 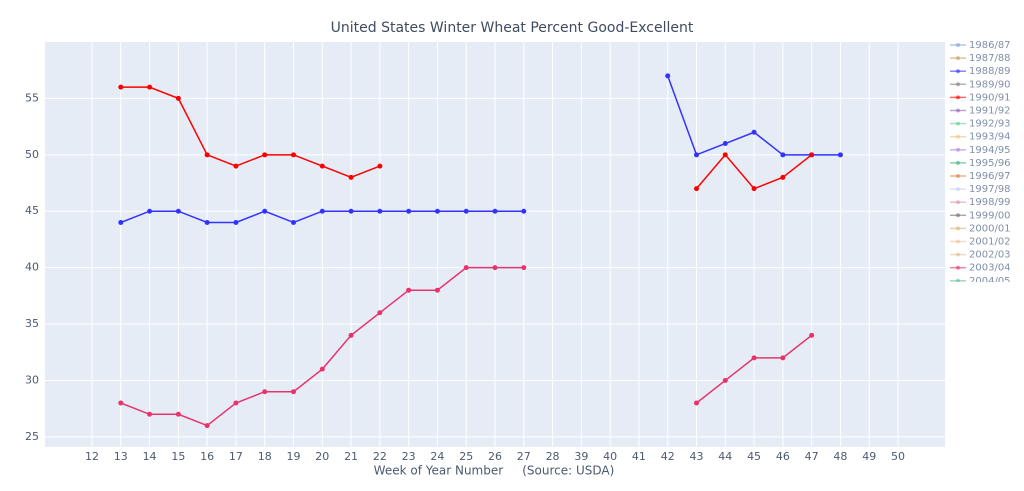 What do you see at coordinates (207, 456) in the screenshot?
I see `x-tick-label: 16` at bounding box center [207, 456].